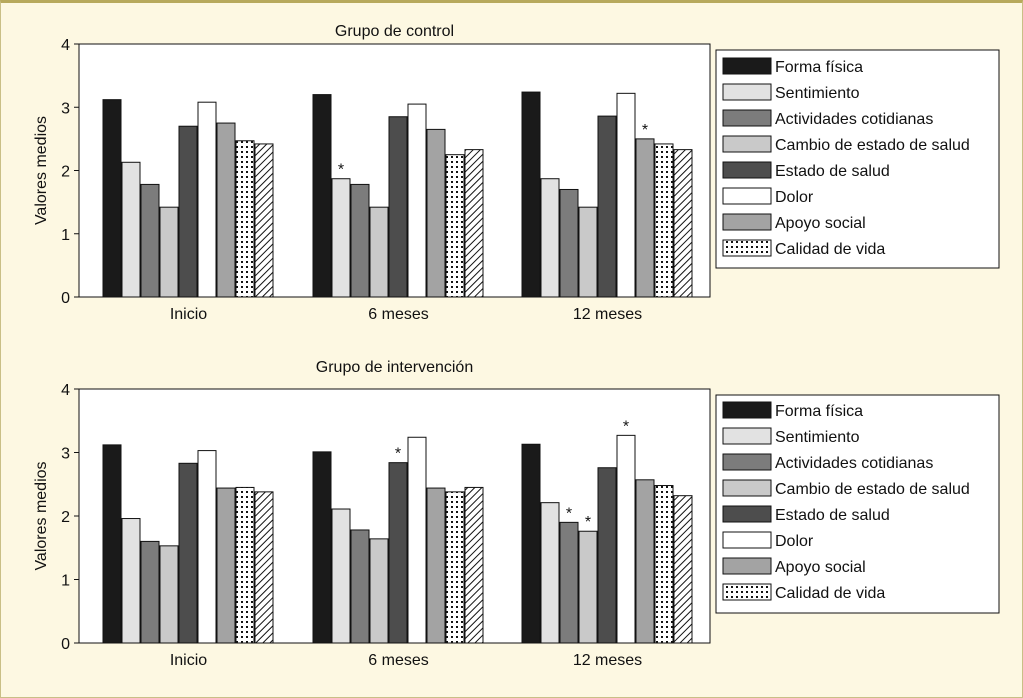 Image resolution: width=1023 pixels, height=698 pixels. What do you see at coordinates (872, 489) in the screenshot?
I see `legend-label: Cambio de estado de salud` at bounding box center [872, 489].